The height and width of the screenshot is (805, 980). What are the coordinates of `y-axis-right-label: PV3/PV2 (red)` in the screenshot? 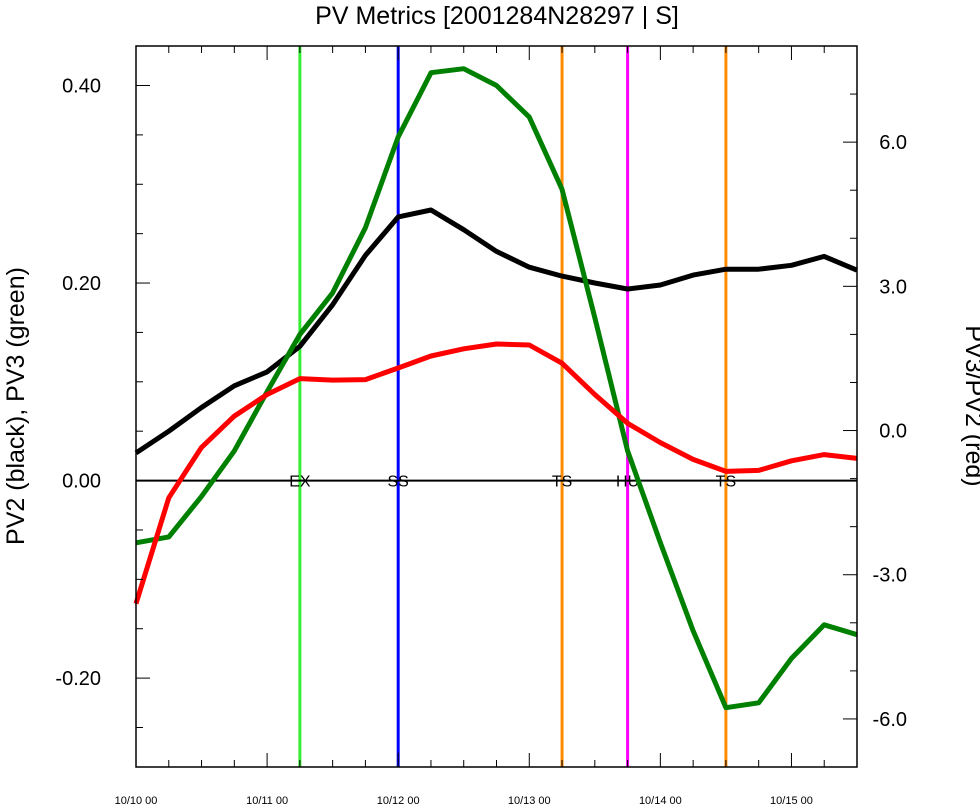 It's located at (970, 405).